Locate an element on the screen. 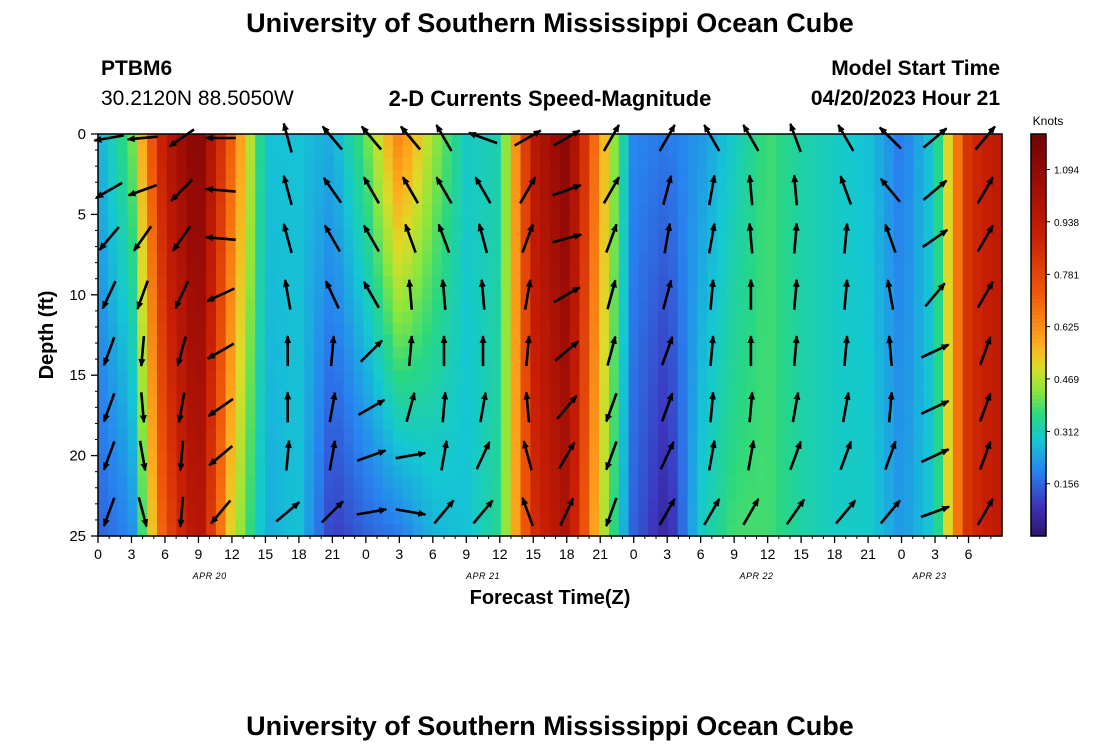 This screenshot has width=1100, height=750. x-tick-label: 15 is located at coordinates (266, 554).